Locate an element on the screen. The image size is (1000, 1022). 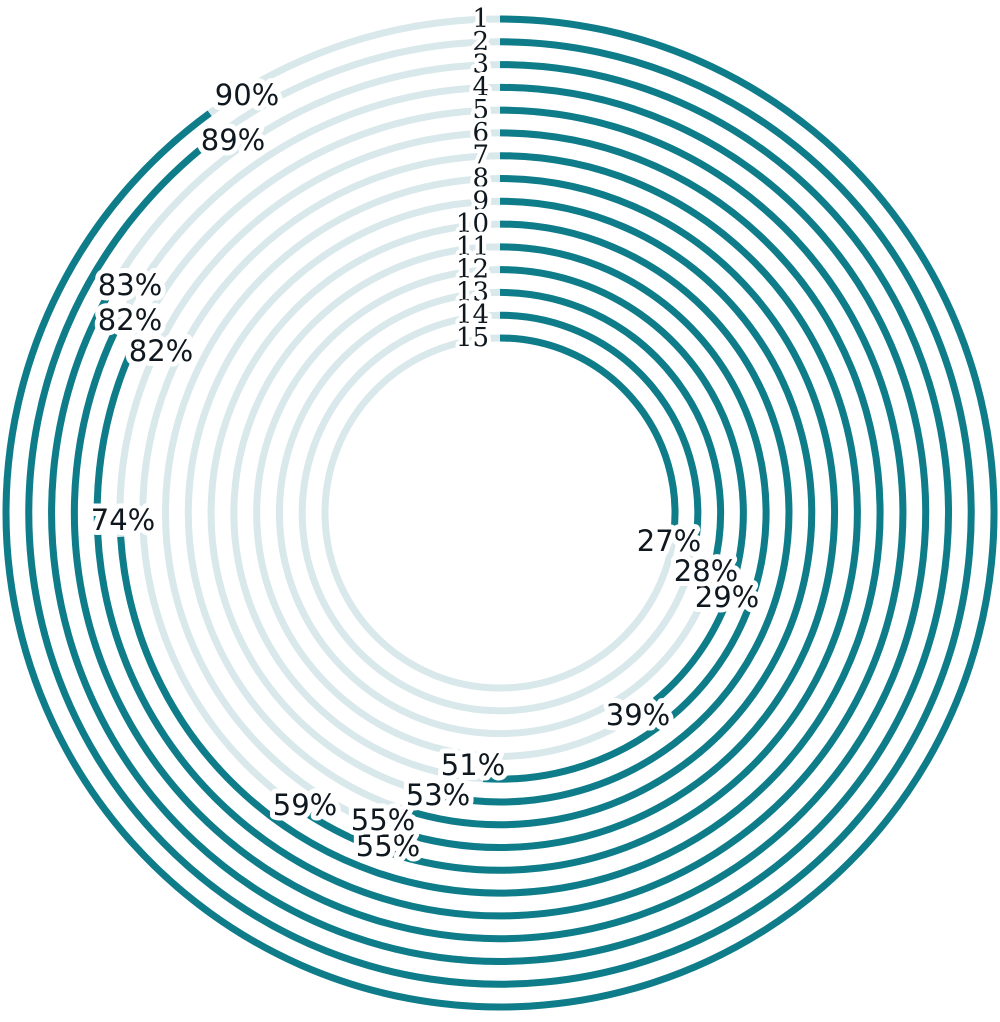
ring-value-label-14: 28% is located at coordinates (706, 571).